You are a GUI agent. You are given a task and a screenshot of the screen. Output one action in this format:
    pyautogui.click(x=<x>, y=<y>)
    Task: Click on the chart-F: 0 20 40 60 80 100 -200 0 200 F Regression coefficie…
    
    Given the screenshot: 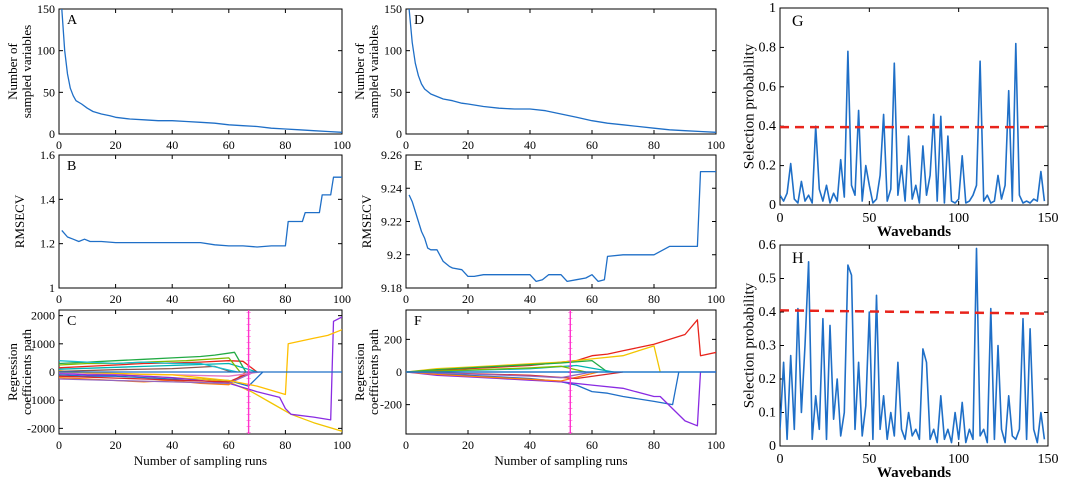 What is the action you would take?
    pyautogui.click(x=538, y=388)
    